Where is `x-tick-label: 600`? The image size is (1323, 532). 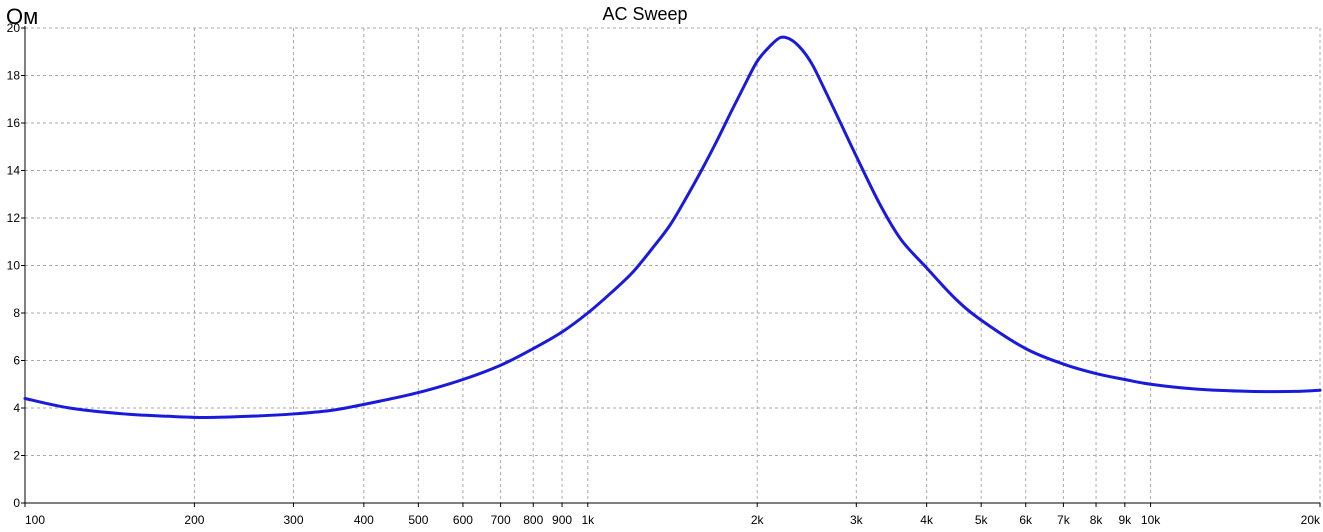
x-tick-label: 600 is located at coordinates (463, 520).